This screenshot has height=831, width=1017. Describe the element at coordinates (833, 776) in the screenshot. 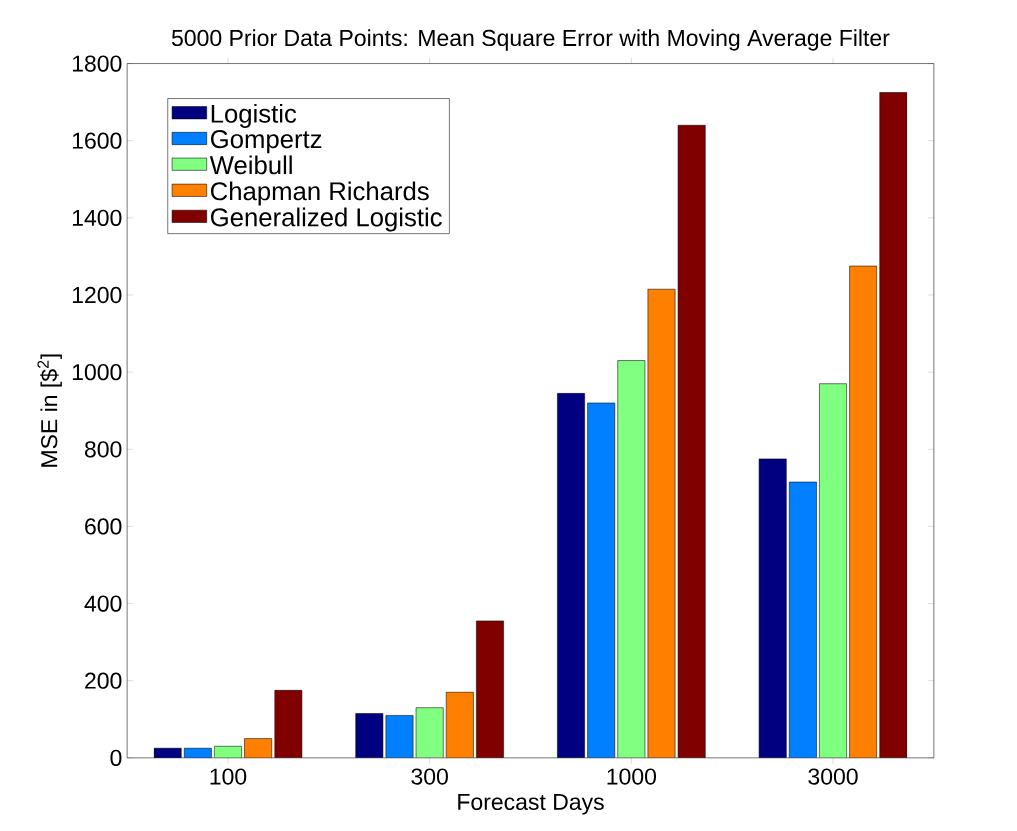

I see `x-tick-label: 3000` at that location.